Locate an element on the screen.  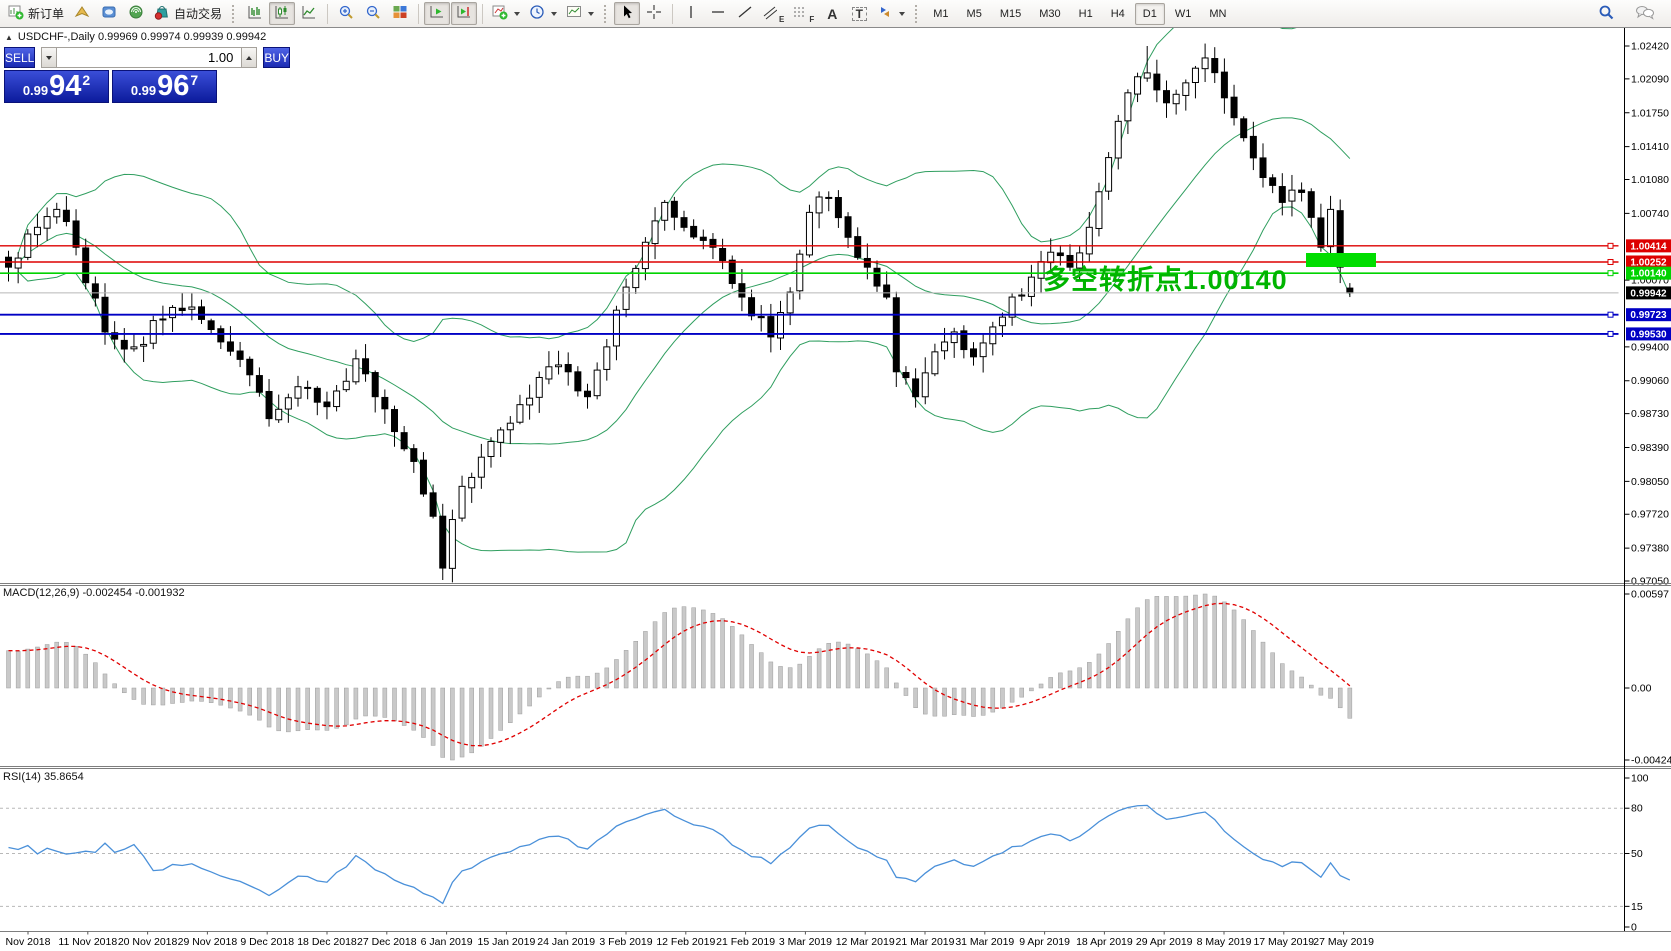
crosshair-tool-button is located at coordinates (654, 13).